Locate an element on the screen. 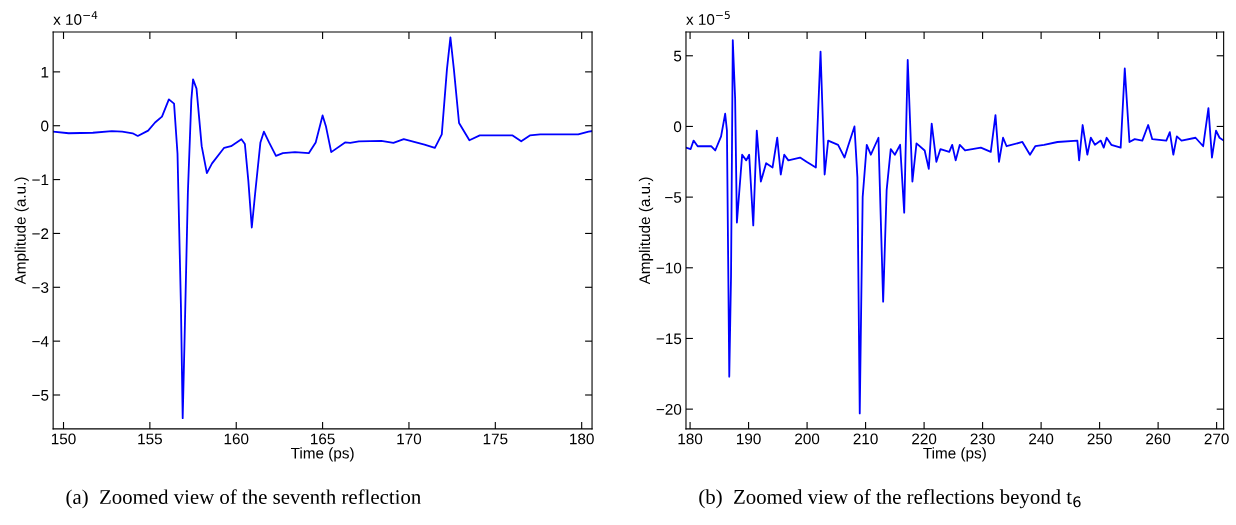 Image resolution: width=1236 pixels, height=525 pixels. x-tick-label: 175 is located at coordinates (495, 439).